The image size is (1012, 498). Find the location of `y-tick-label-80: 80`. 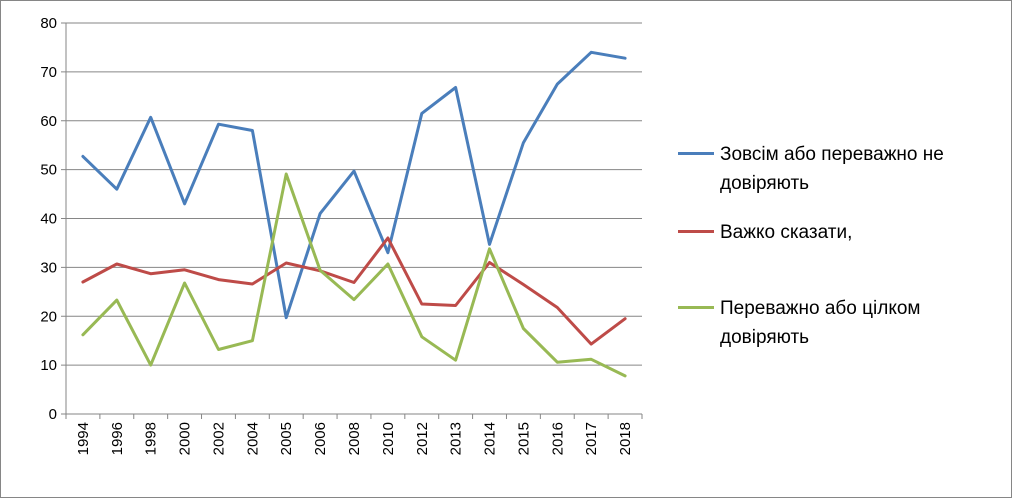

y-tick-label-80: 80 is located at coordinates (48, 23).